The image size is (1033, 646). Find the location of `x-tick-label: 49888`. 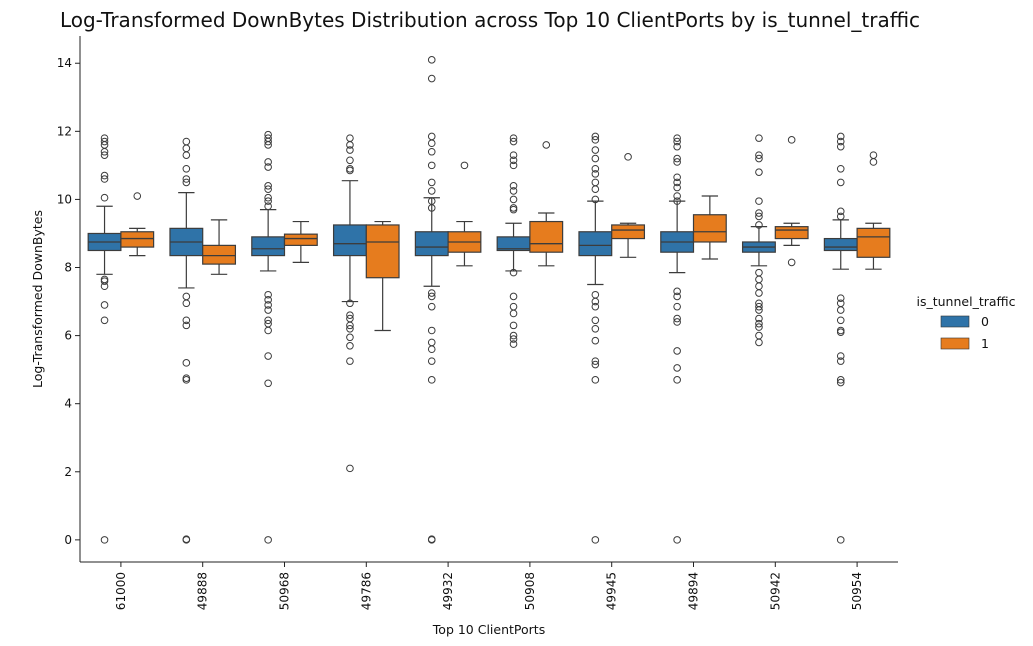

x-tick-label: 49888 is located at coordinates (203, 591).